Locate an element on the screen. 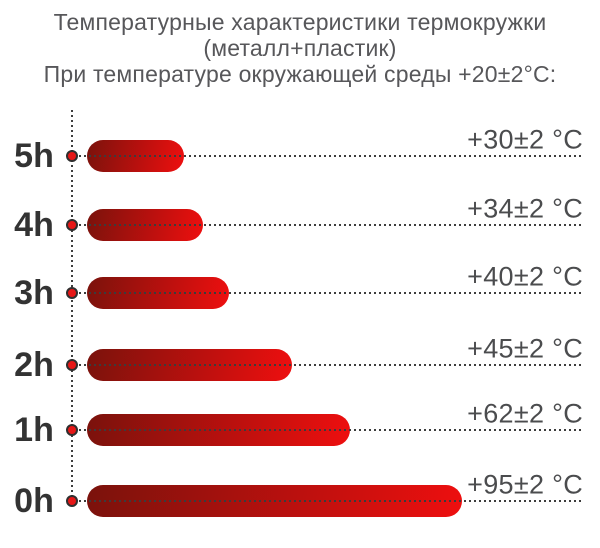 The width and height of the screenshot is (600, 548). temp-value-label: +62±2 °C is located at coordinates (525, 413).